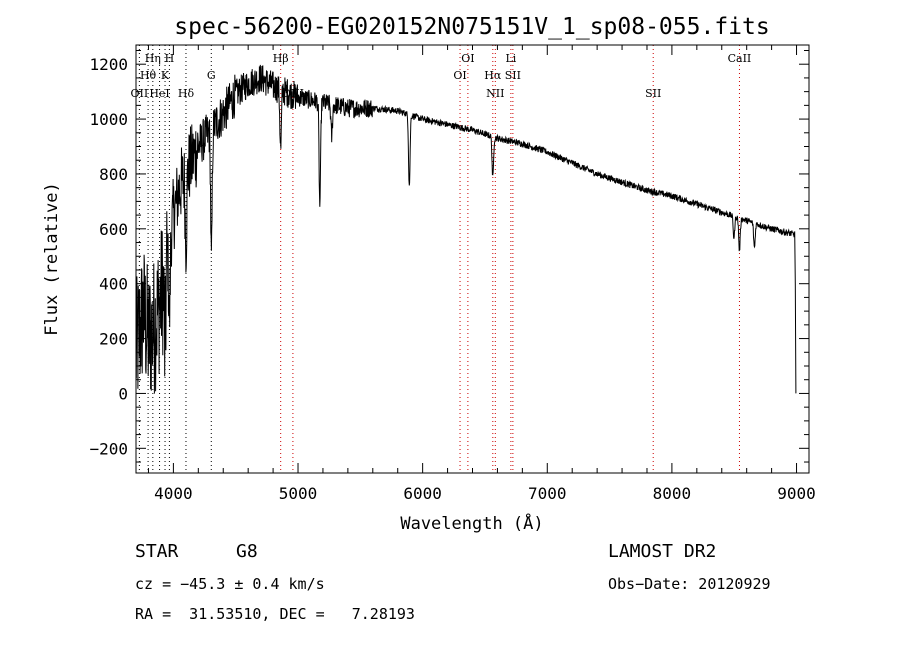 The image size is (900, 650). Describe the element at coordinates (123, 393) in the screenshot. I see `y-tick-label: 0` at that location.